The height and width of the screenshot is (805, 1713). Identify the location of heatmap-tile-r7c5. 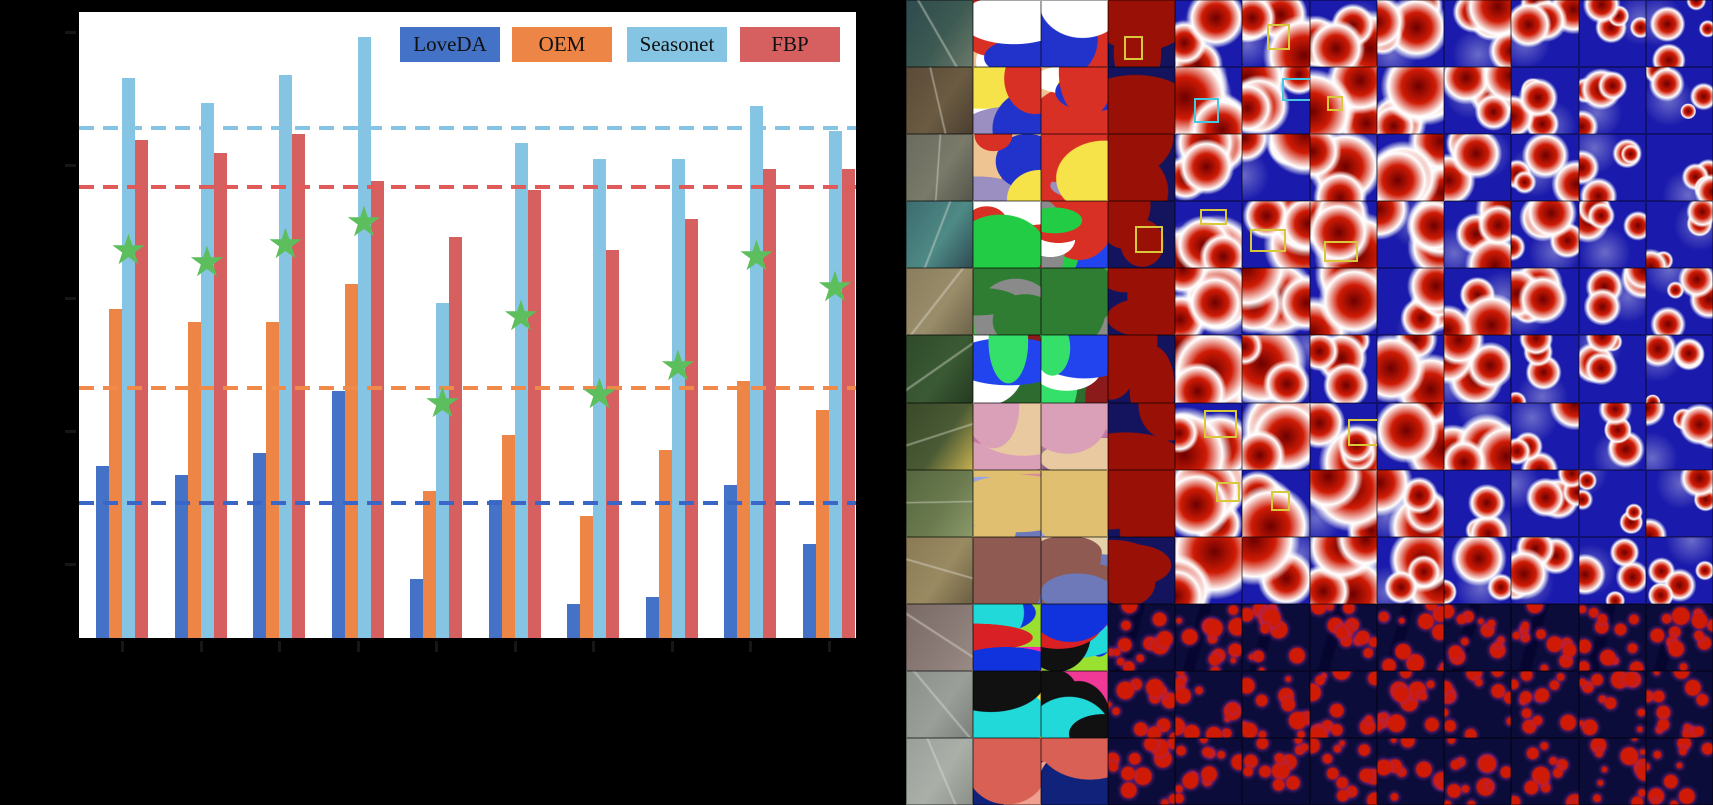
(1209, 436).